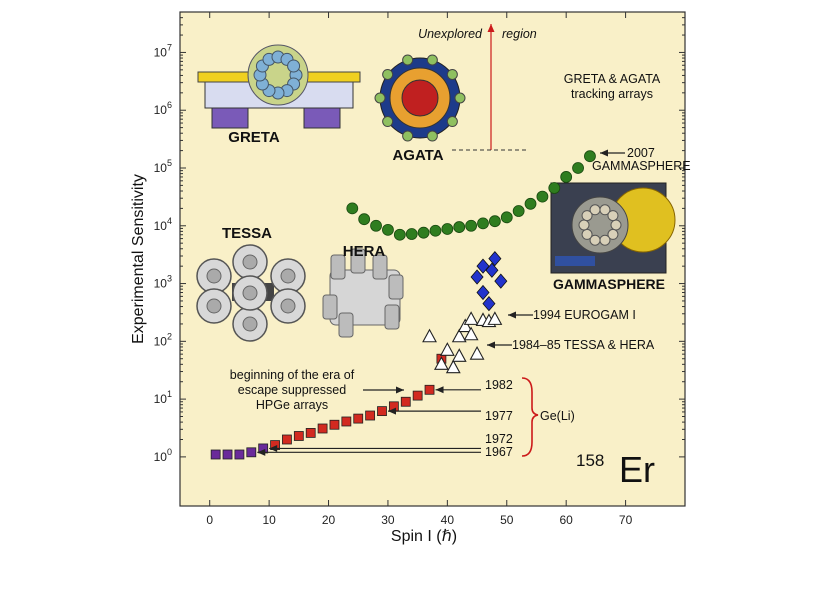  What do you see at coordinates (254, 137) in the screenshot?
I see `greta-label: GRETA` at bounding box center [254, 137].